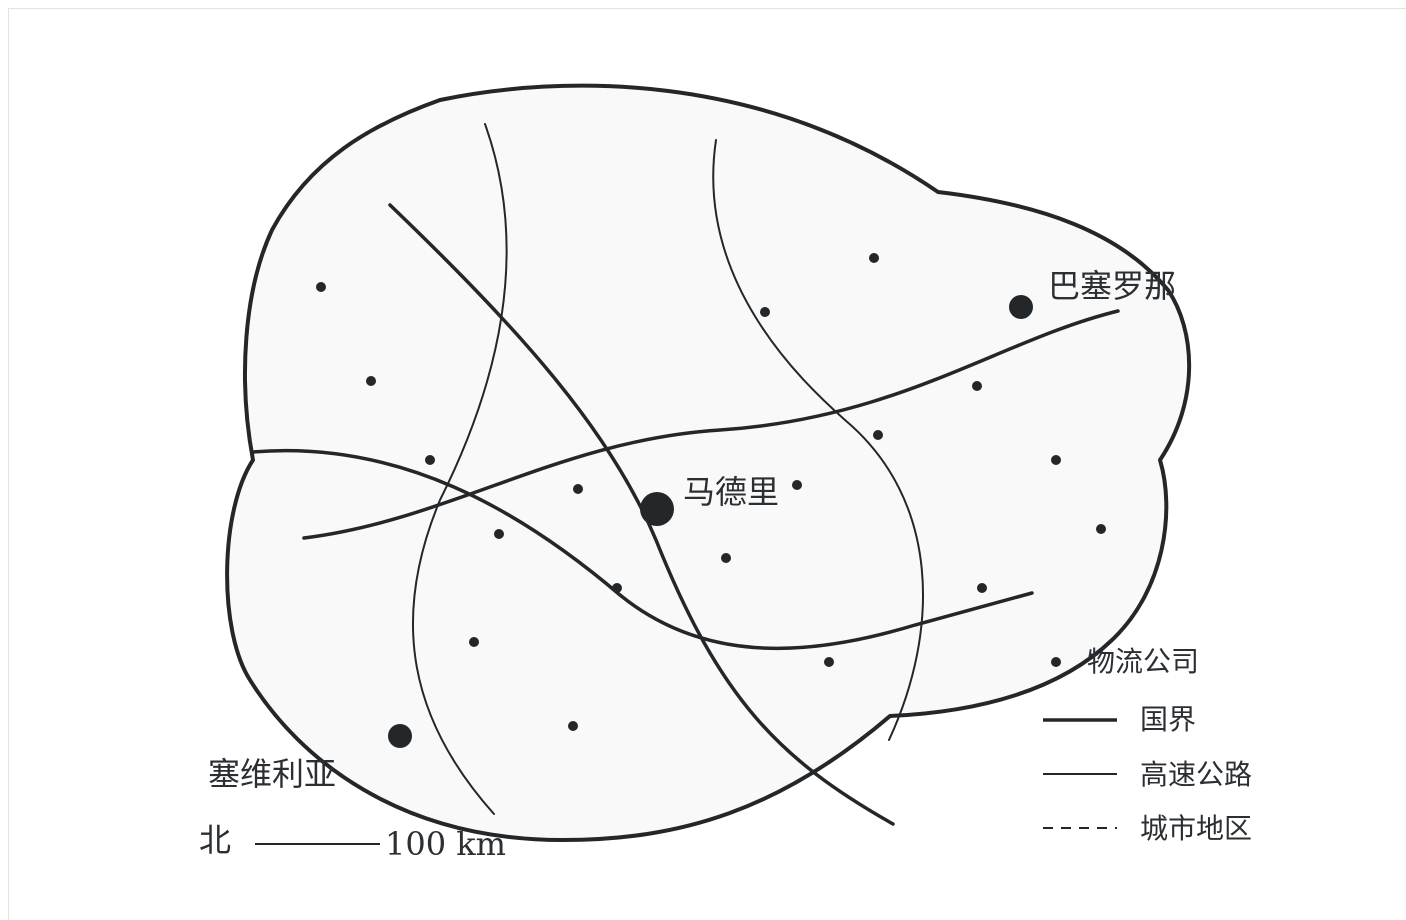  I want to click on legend-label-logistics: 物流公司, so click(1143, 661).